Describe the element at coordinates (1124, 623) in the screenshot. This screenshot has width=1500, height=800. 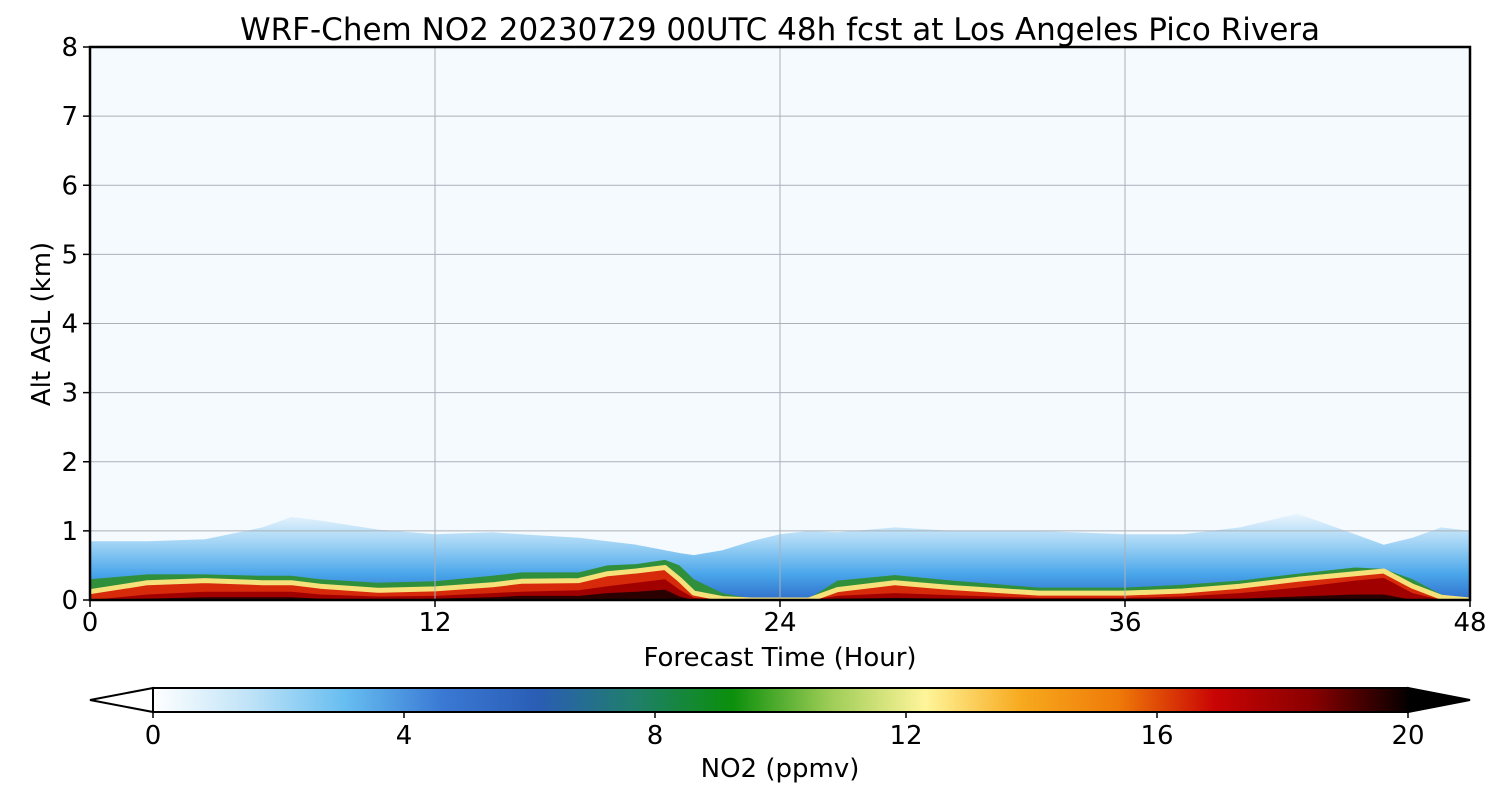
I see `x-tick-label: 36` at that location.